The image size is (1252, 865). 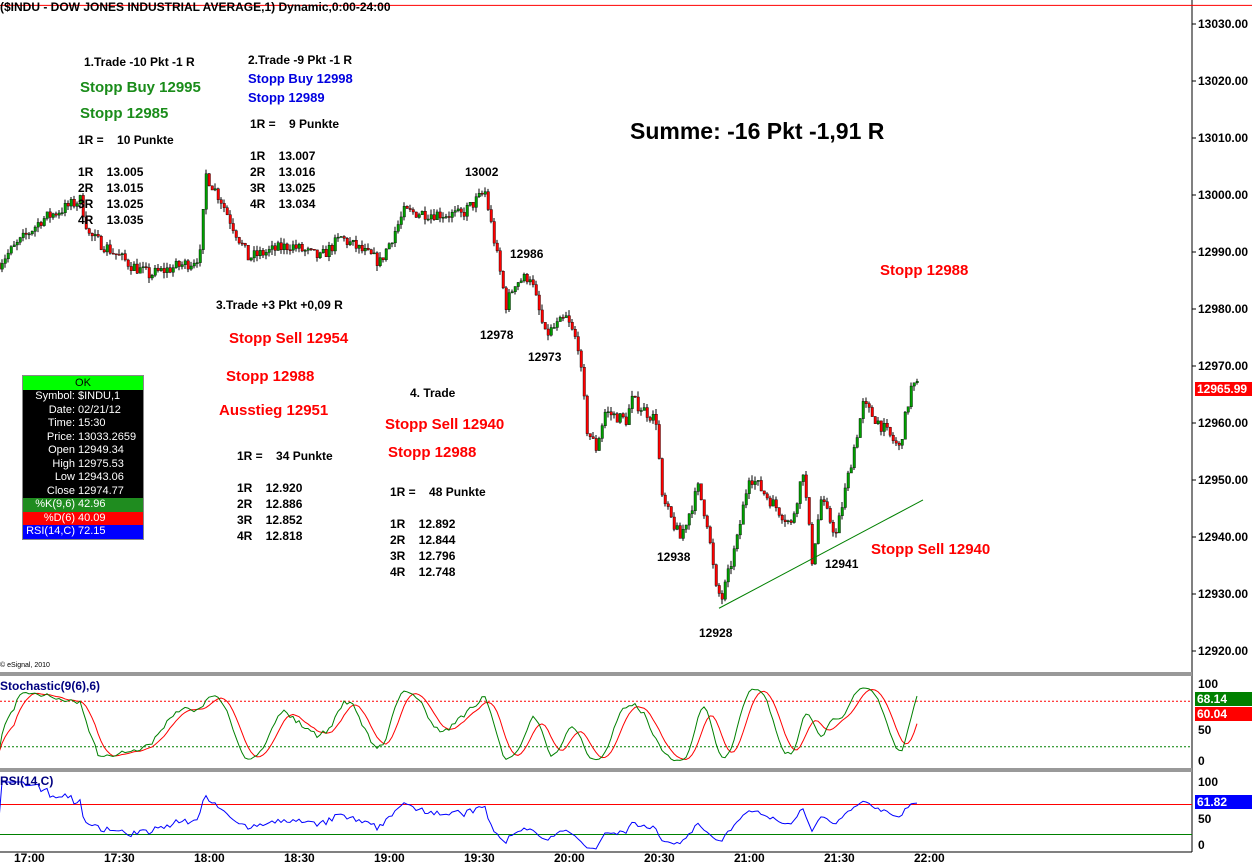 I want to click on info-row: Low 12943.06, so click(x=83, y=478).